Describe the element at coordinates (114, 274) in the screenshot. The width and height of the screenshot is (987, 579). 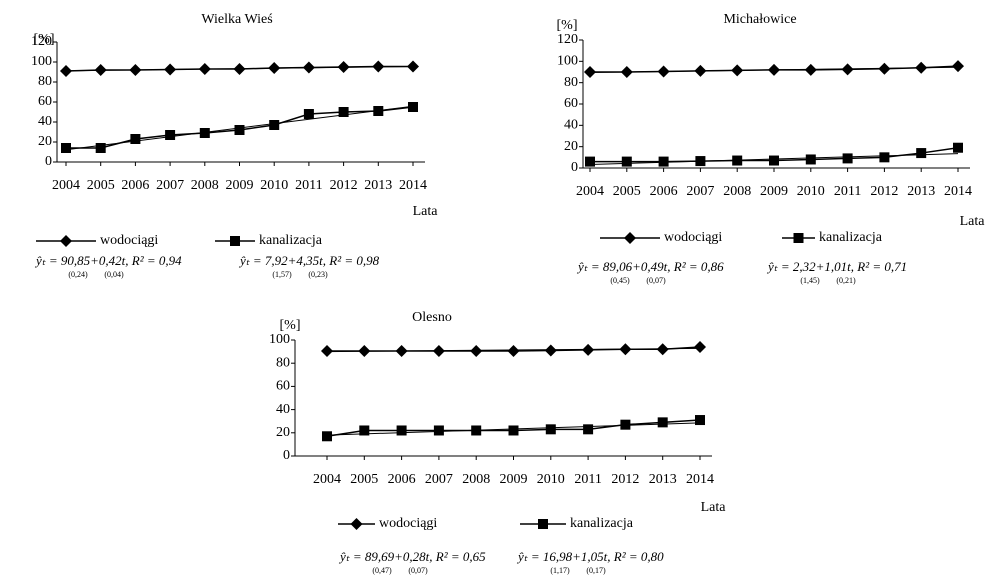
I see `standard-error: (0,04)` at that location.